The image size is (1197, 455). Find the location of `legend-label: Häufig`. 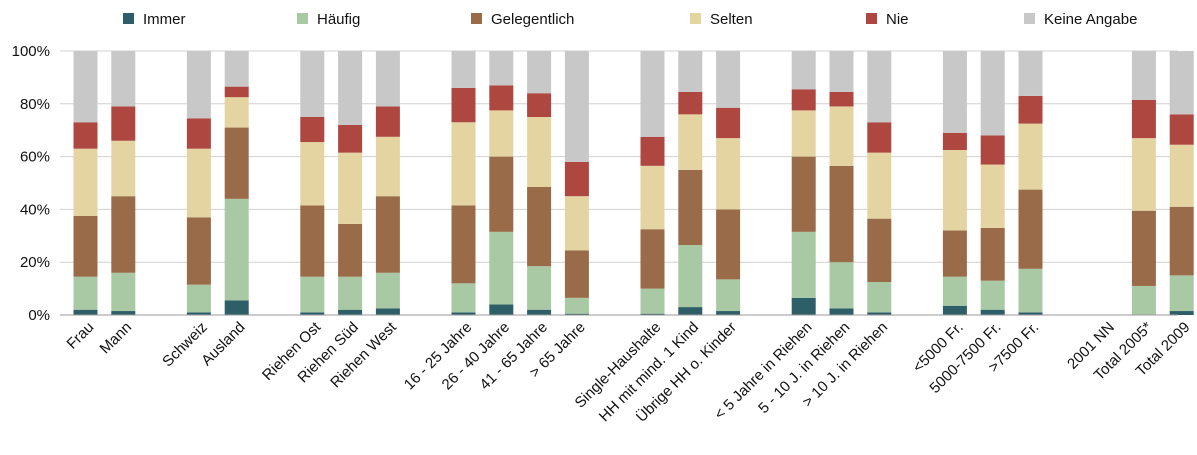

legend-label: Häufig is located at coordinates (338, 19).